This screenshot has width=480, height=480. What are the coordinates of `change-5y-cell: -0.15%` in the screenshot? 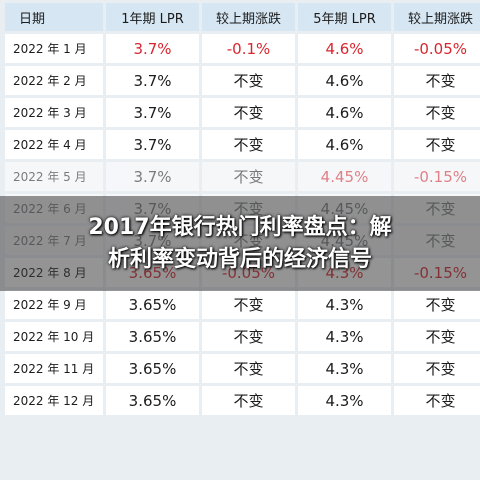 It's located at (437, 176).